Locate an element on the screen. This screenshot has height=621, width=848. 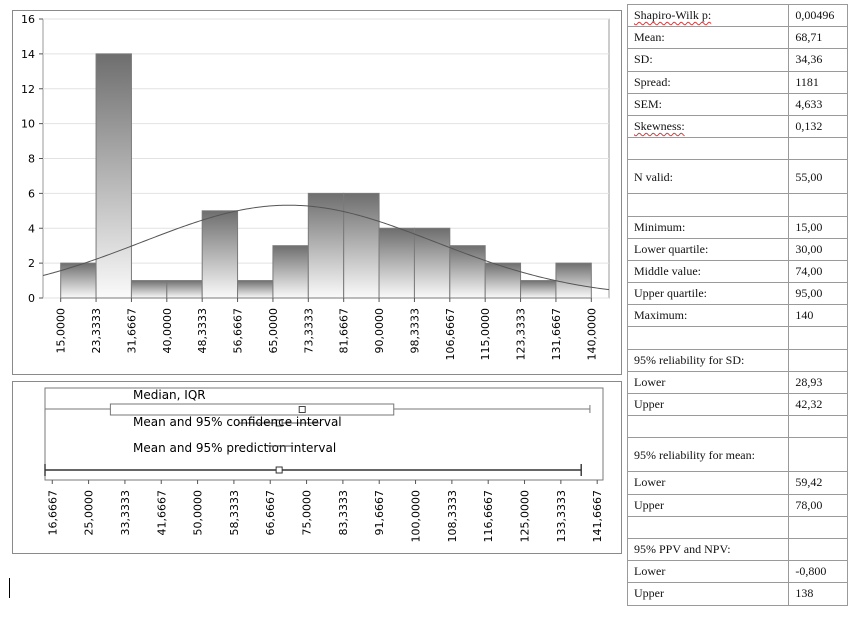
x-tick-label: 73,3333 is located at coordinates (308, 331).